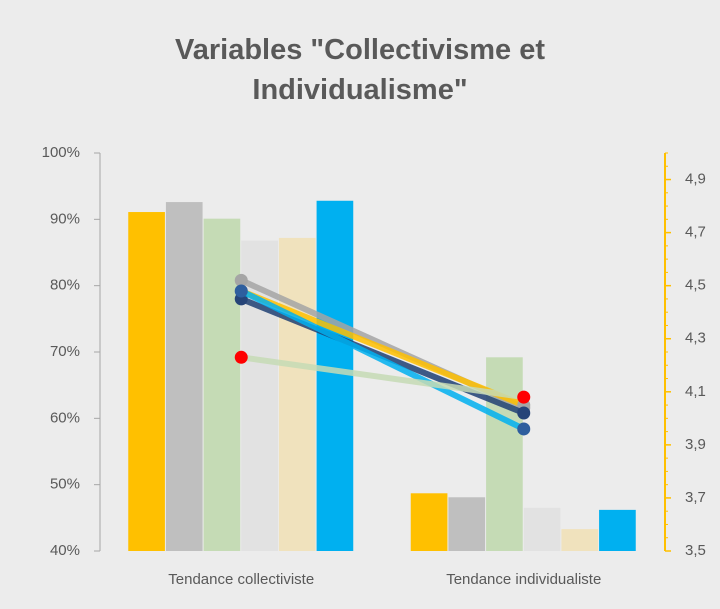 This screenshot has width=720, height=609. I want to click on x-tick-label: Tendance collectiviste, so click(241, 579).